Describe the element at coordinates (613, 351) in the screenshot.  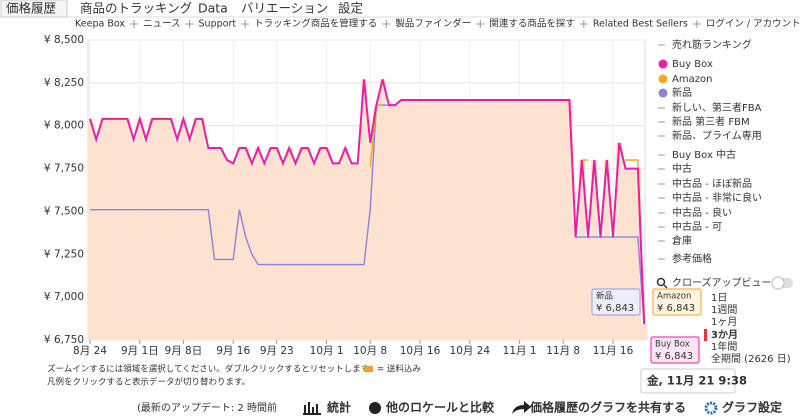
I see `x-tick-label: 11月 16` at that location.